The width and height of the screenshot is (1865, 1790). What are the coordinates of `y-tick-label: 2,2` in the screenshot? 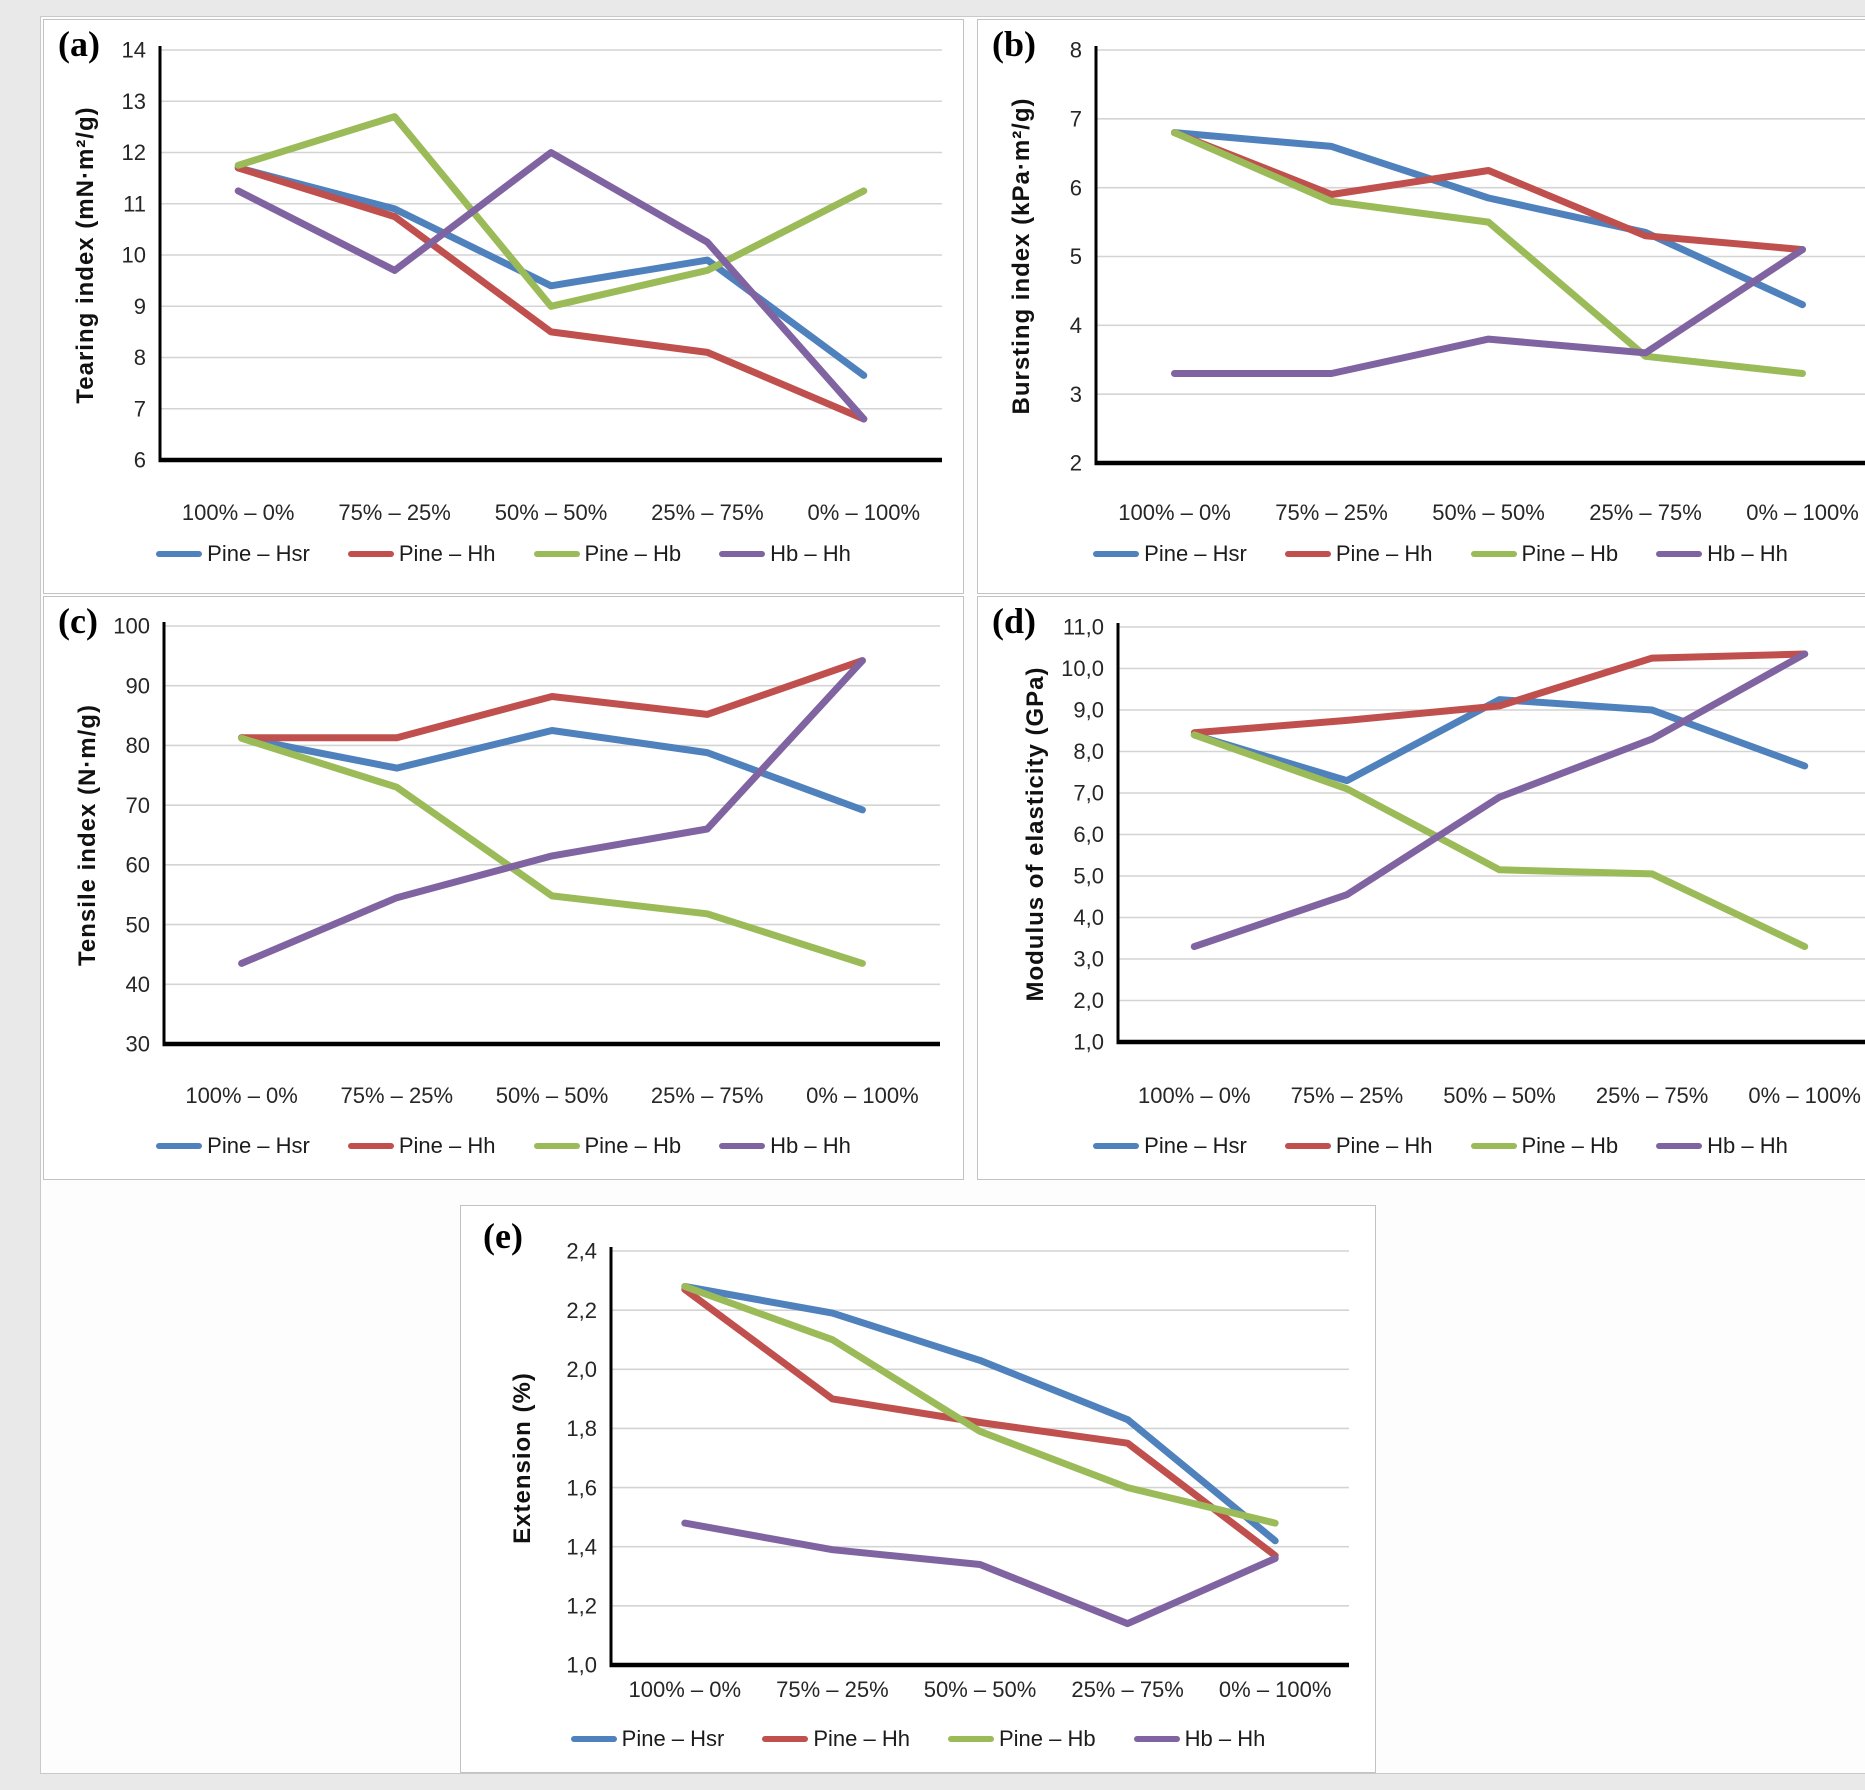 It's located at (581, 1310).